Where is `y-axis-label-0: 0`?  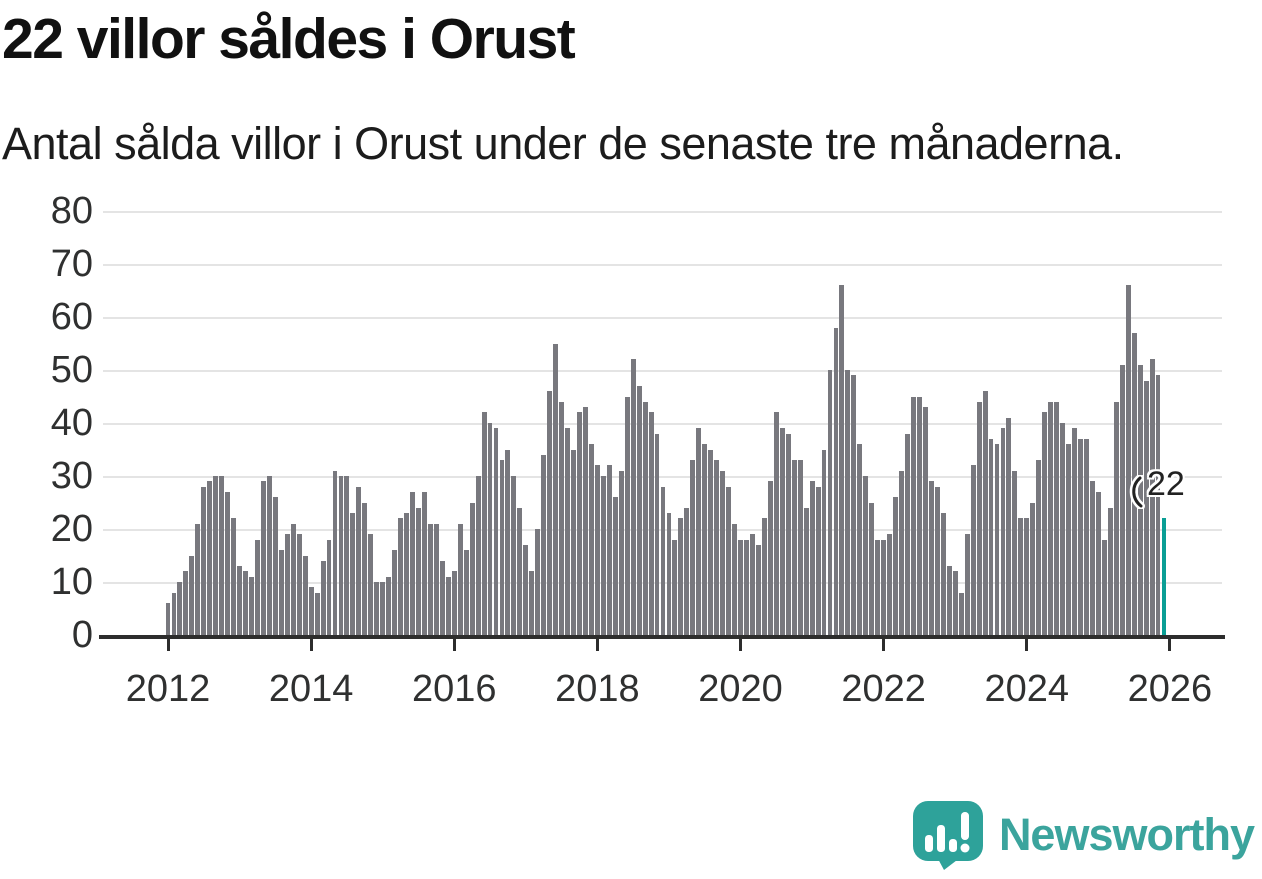 y-axis-label-0: 0 is located at coordinates (82, 635).